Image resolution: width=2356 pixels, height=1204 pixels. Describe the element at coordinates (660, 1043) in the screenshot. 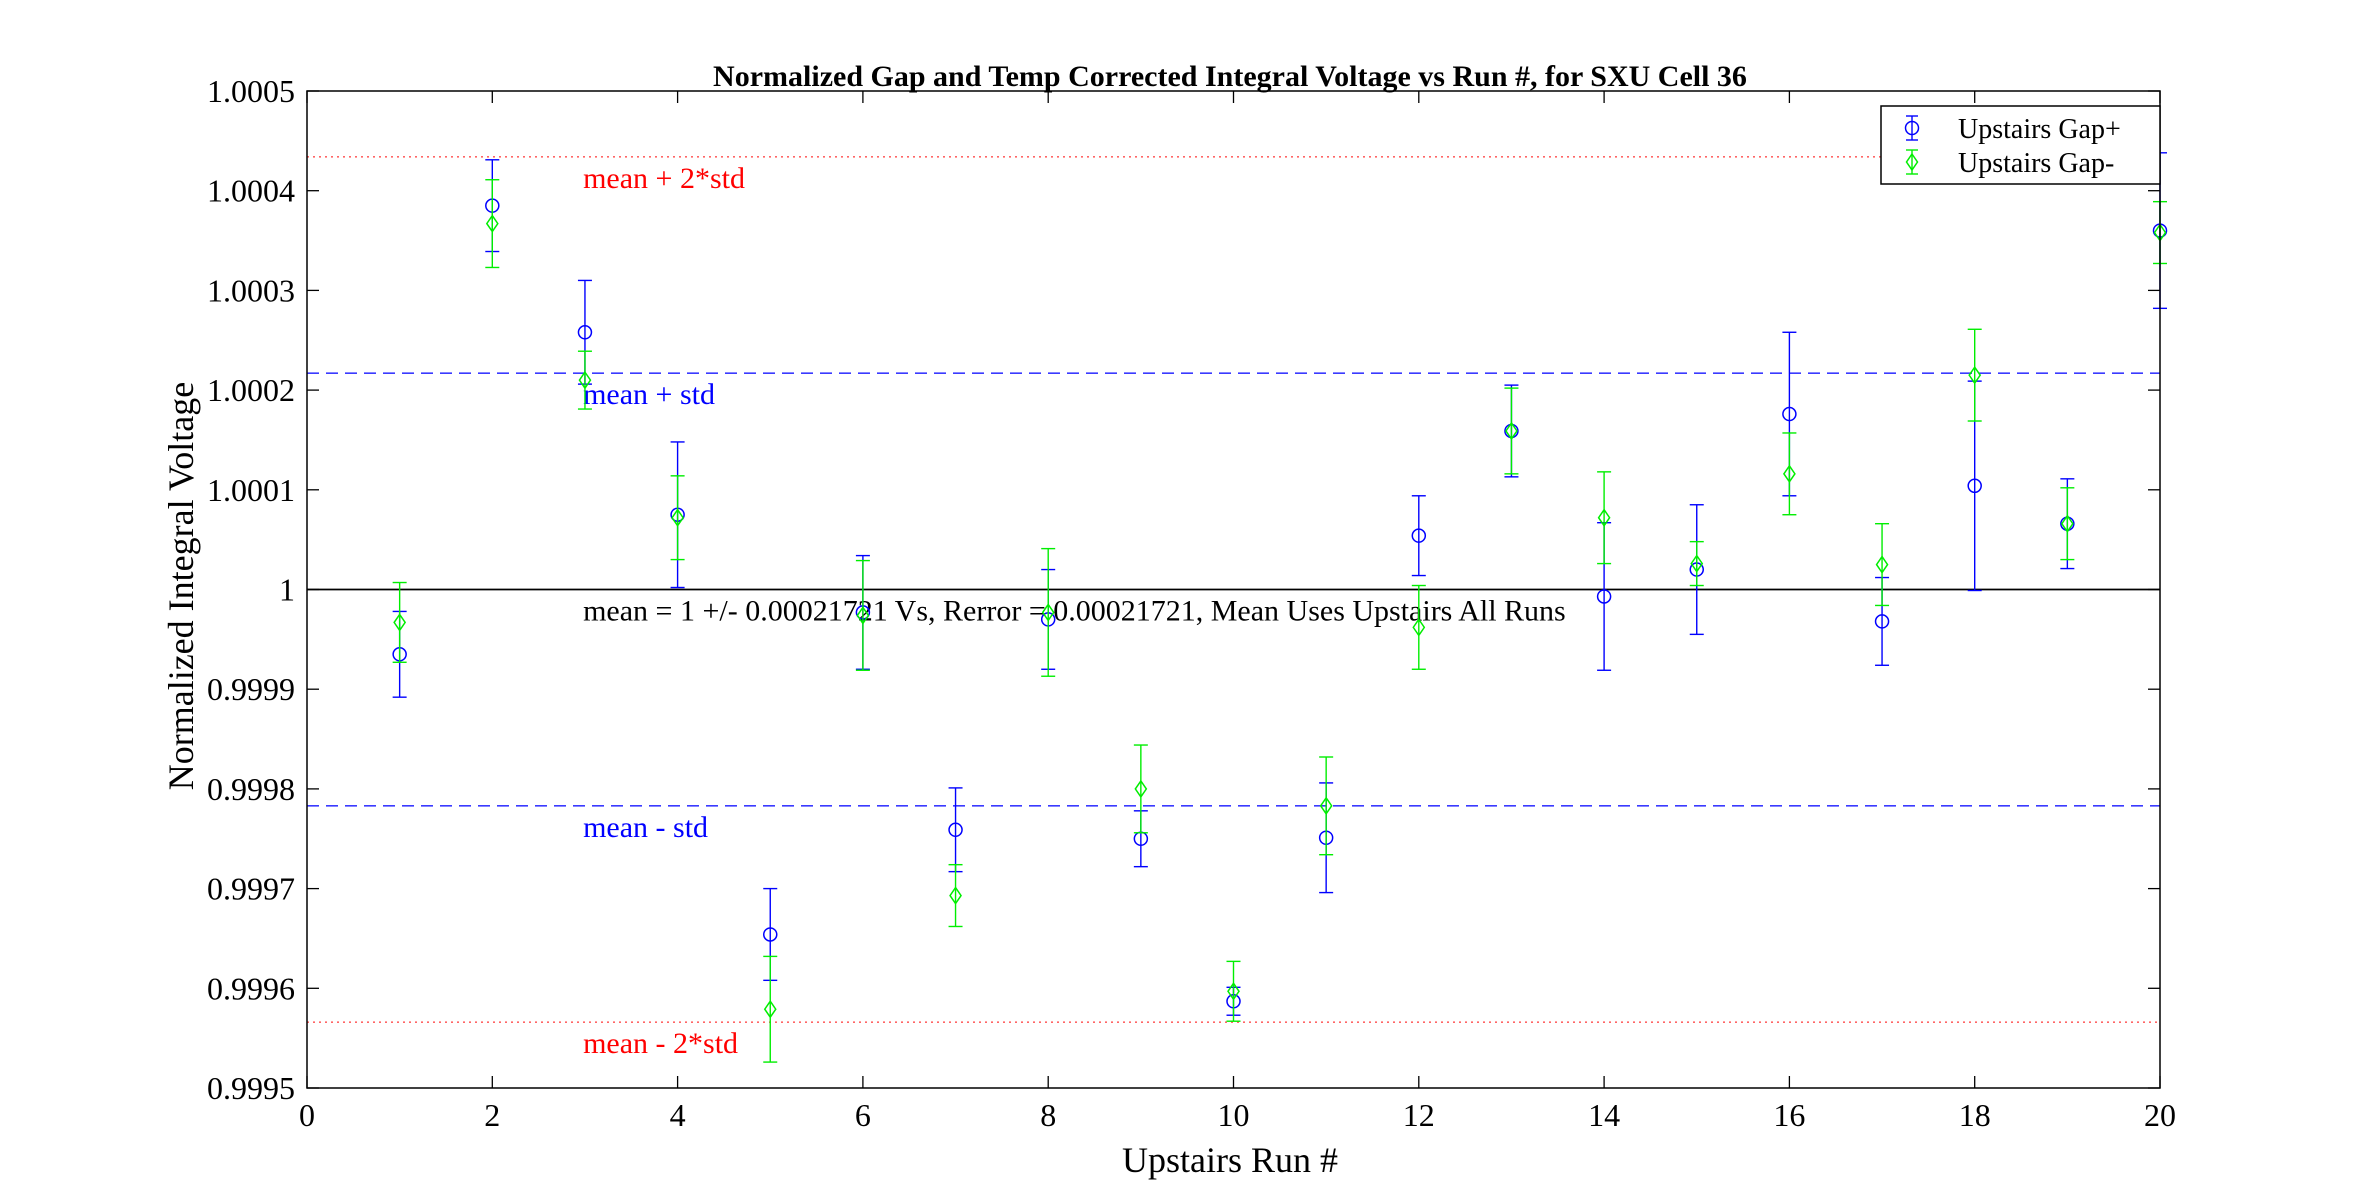

I see `reference-label-4: mean - 2*std` at that location.